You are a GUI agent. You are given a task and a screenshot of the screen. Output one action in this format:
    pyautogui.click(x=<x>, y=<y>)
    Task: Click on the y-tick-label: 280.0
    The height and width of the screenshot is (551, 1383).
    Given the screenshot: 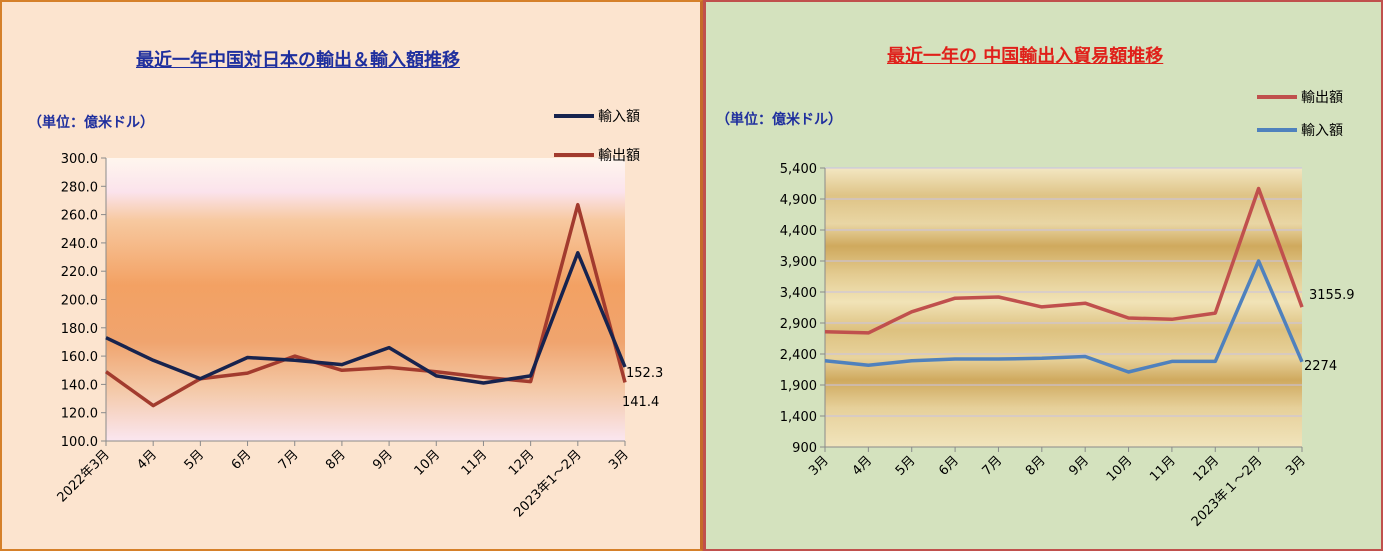 What is the action you would take?
    pyautogui.click(x=79, y=187)
    